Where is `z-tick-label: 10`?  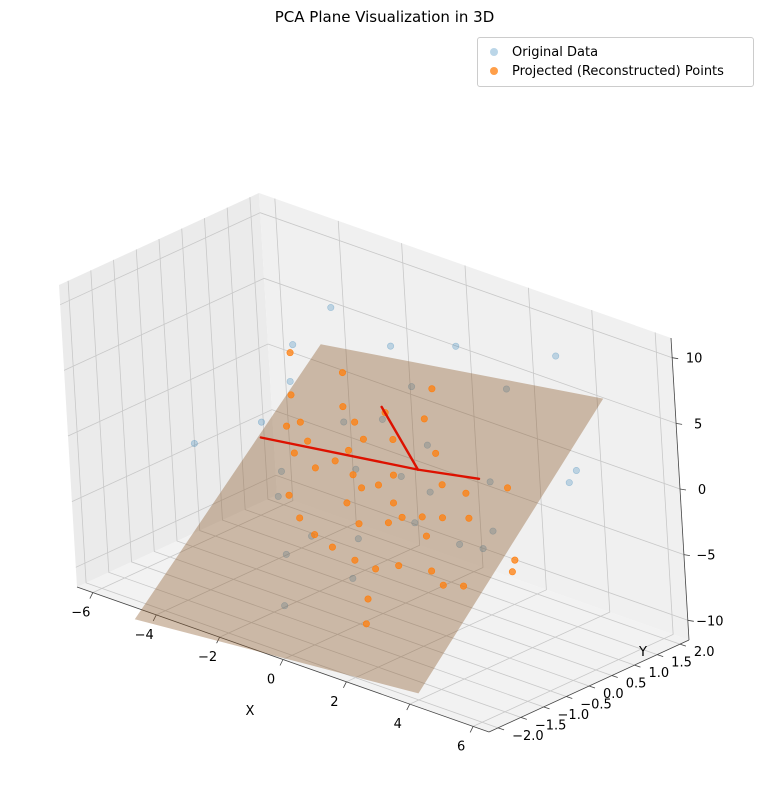
z-tick-label: 10 is located at coordinates (694, 359).